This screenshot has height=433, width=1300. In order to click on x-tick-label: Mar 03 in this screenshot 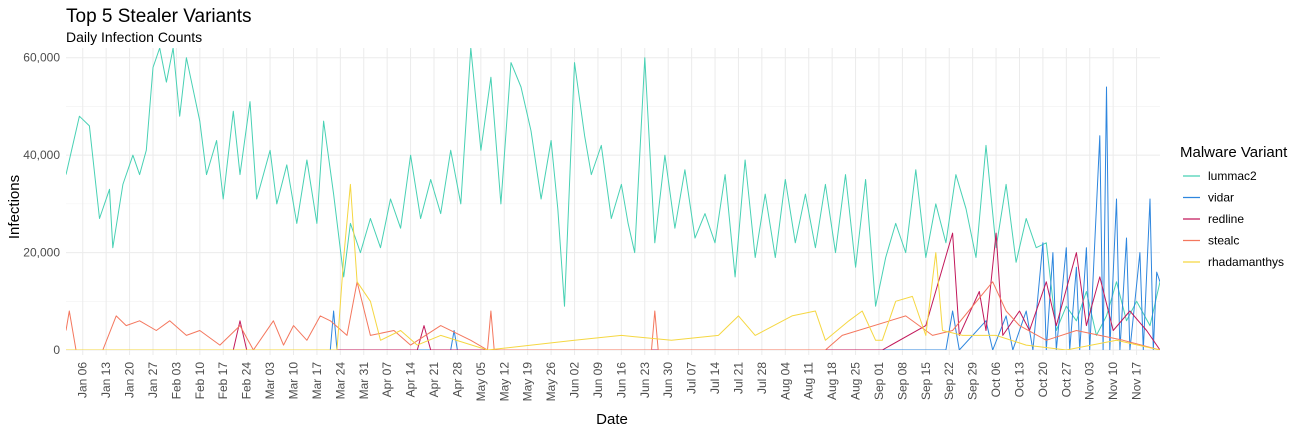, I will do `click(270, 381)`.